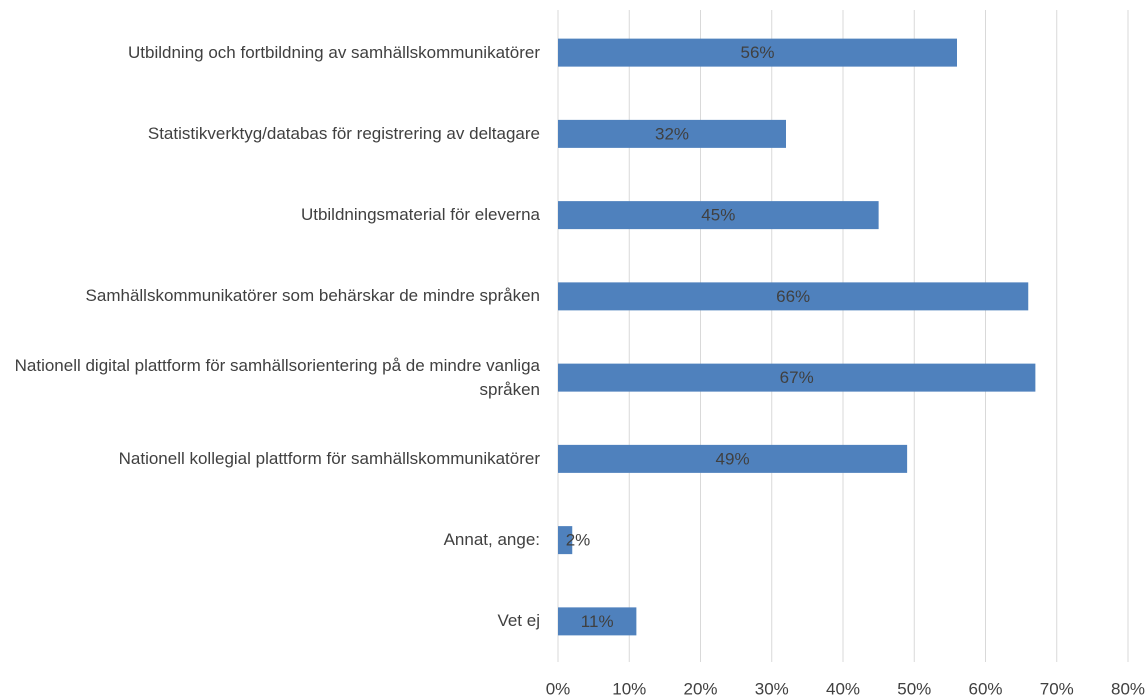  I want to click on x-tick-label: 50%, so click(914, 688).